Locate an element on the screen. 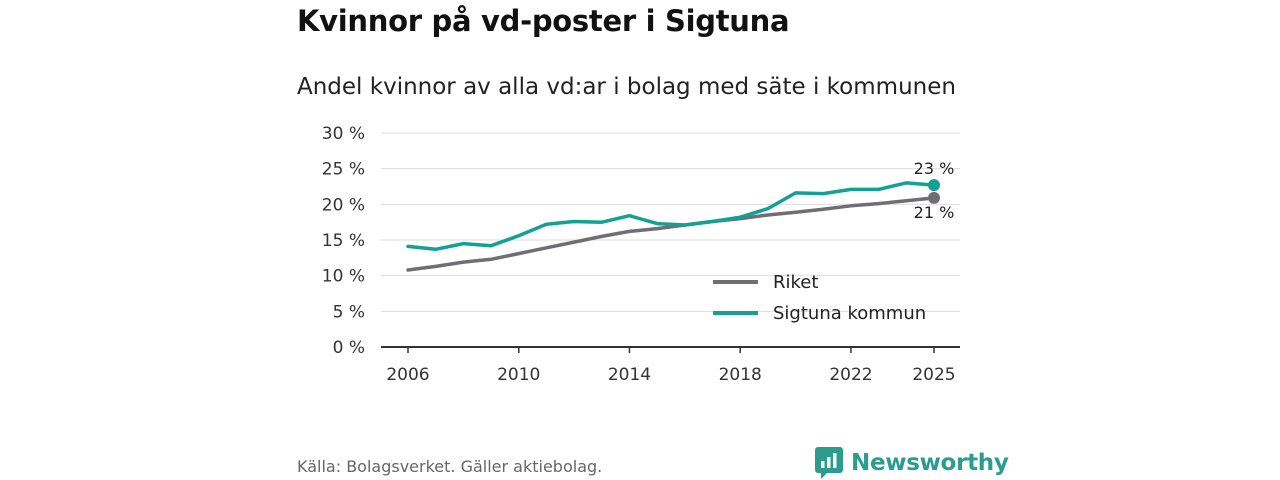 The image size is (1280, 480). x-tick-label: 2018 is located at coordinates (740, 375).